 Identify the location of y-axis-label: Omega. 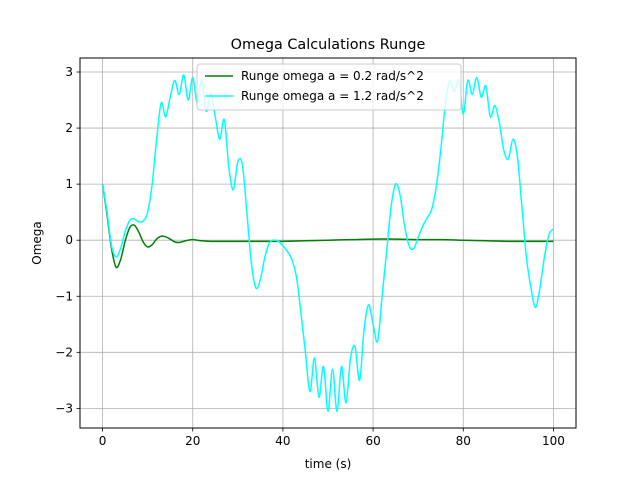
(37, 243).